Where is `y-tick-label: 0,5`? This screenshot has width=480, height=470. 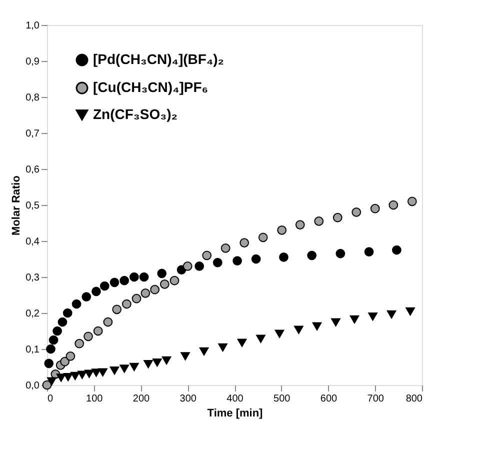 y-tick-label: 0,5 is located at coordinates (33, 206).